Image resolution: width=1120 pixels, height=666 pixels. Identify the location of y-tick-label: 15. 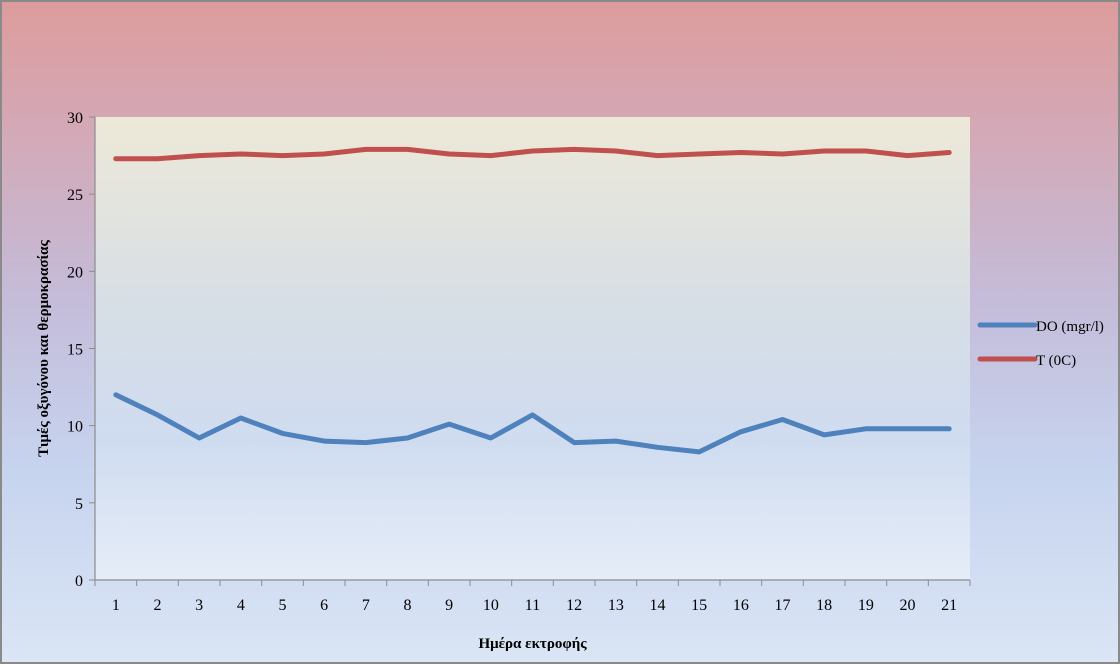
(75, 350).